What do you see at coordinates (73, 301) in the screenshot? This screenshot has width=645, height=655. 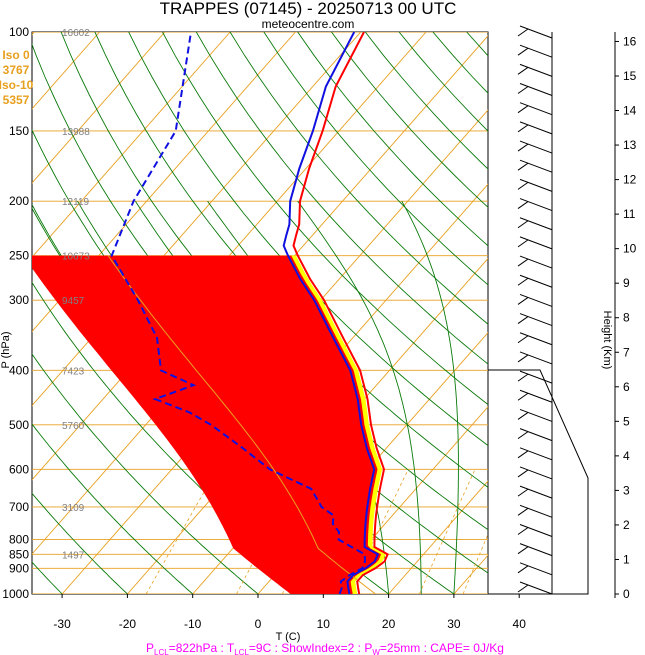 I see `isobar-height-label: 9457` at bounding box center [73, 301].